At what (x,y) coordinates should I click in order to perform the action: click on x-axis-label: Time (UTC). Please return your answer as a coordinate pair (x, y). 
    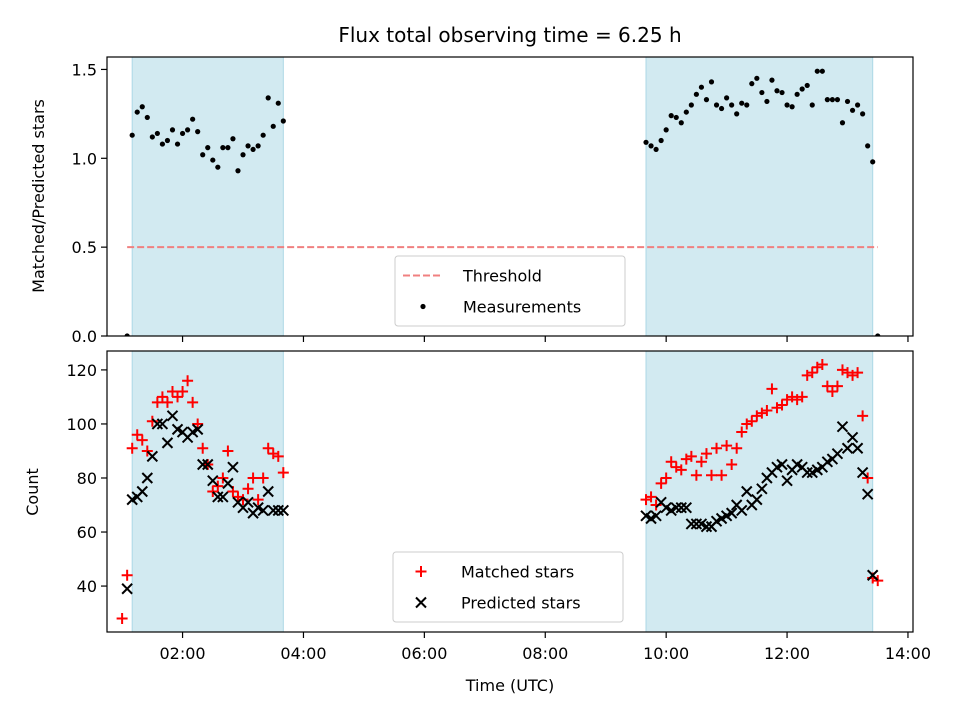
    Looking at the image, I should click on (509, 685).